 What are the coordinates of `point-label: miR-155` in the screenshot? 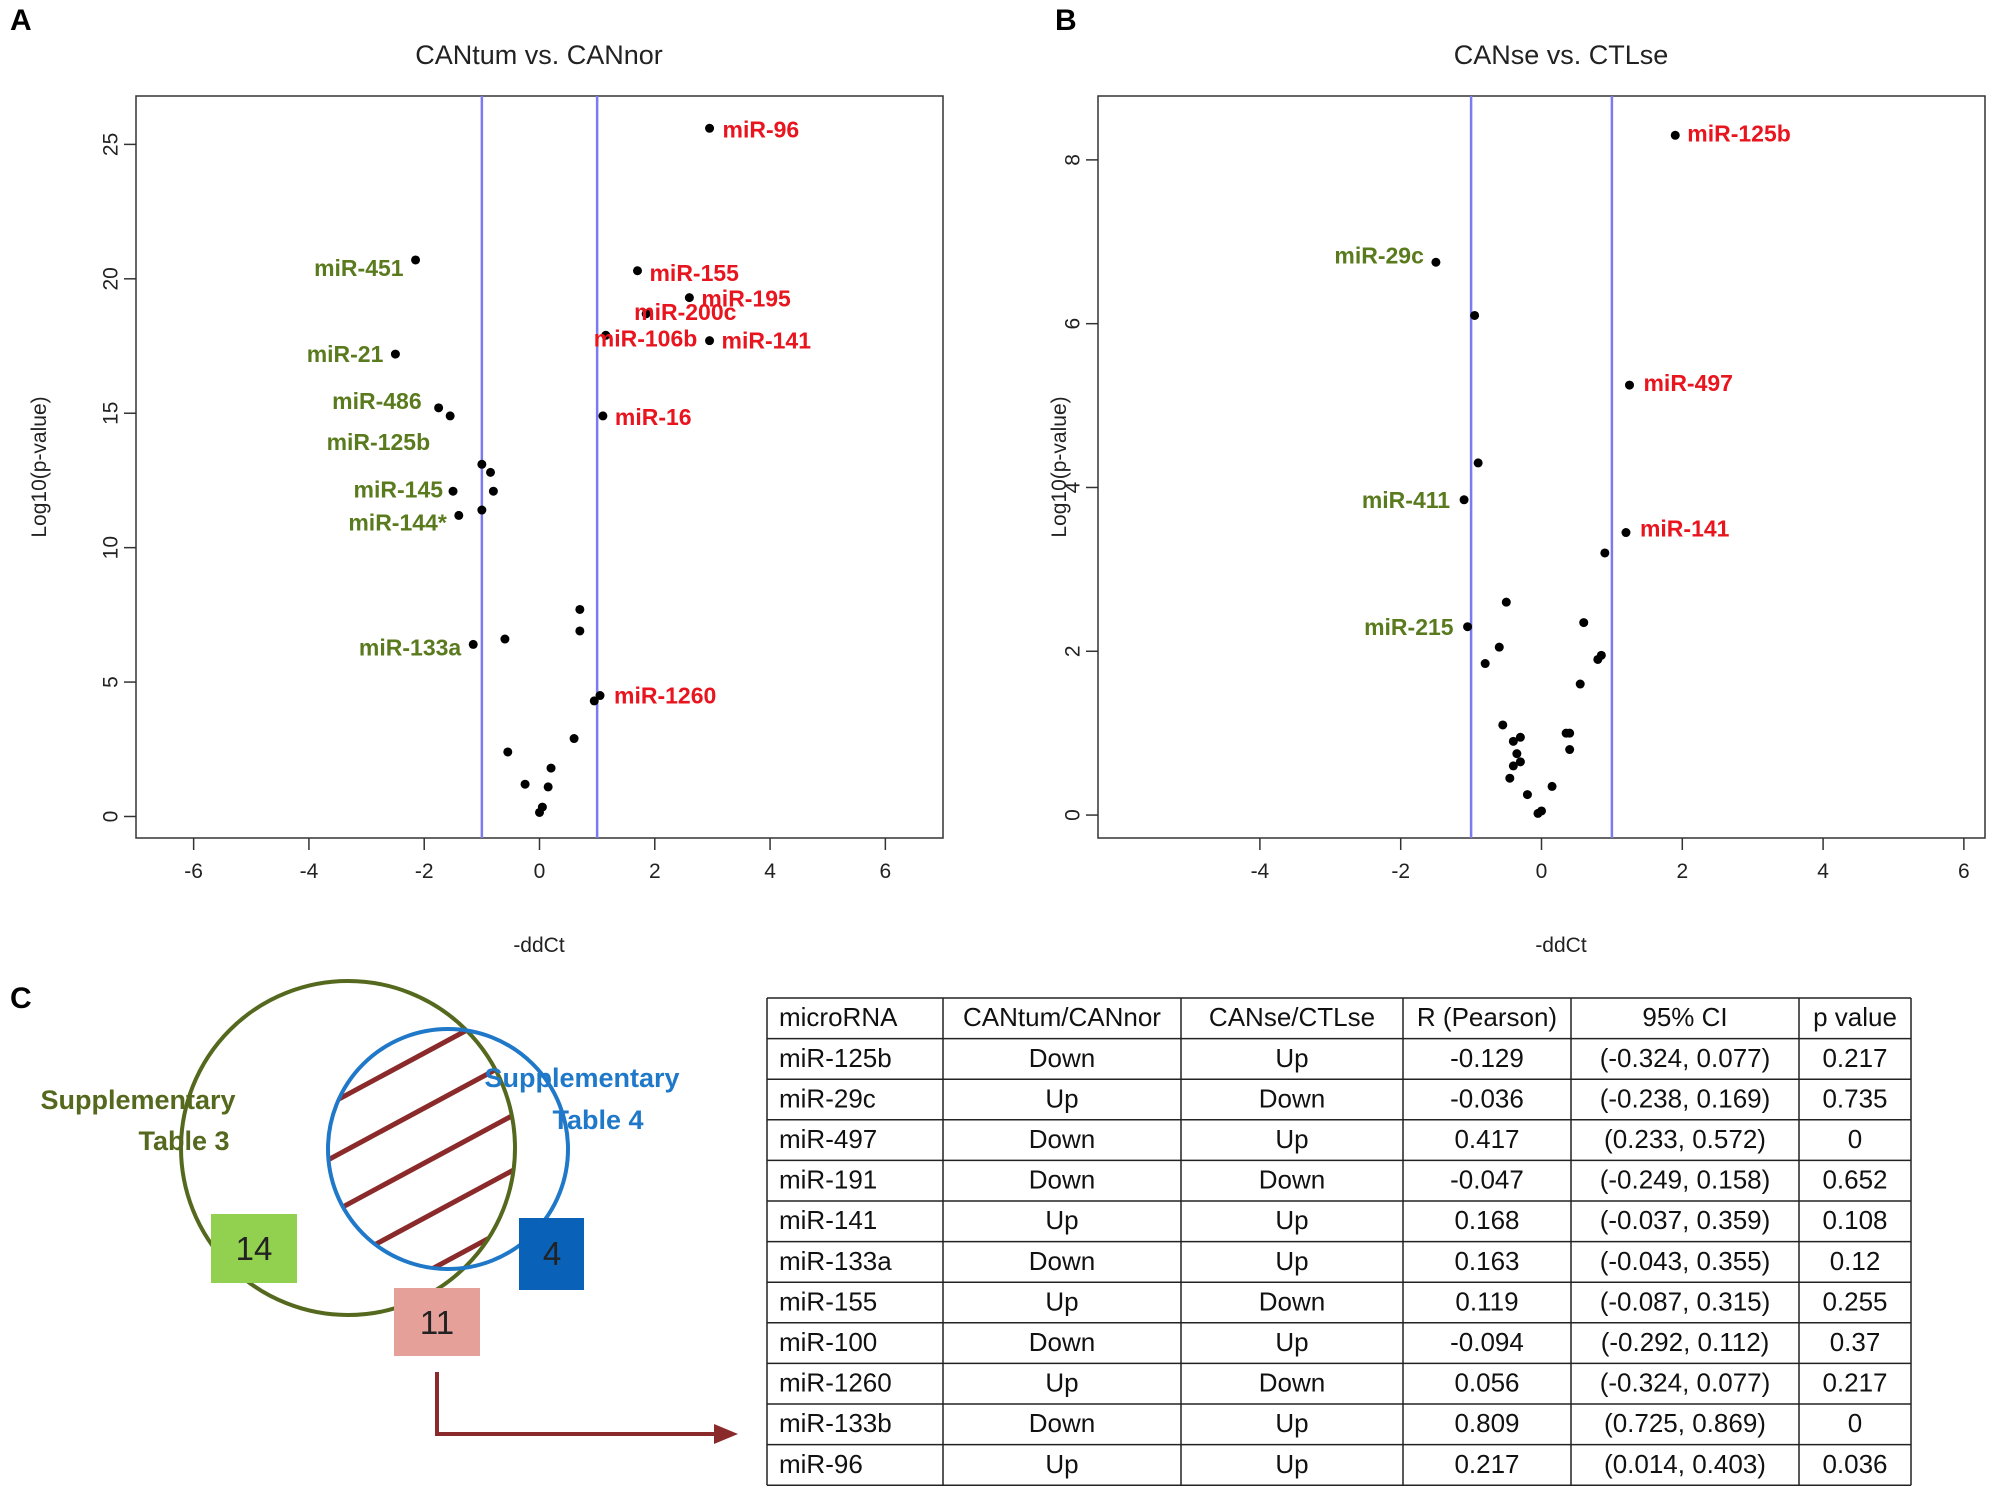 It's located at (694, 273).